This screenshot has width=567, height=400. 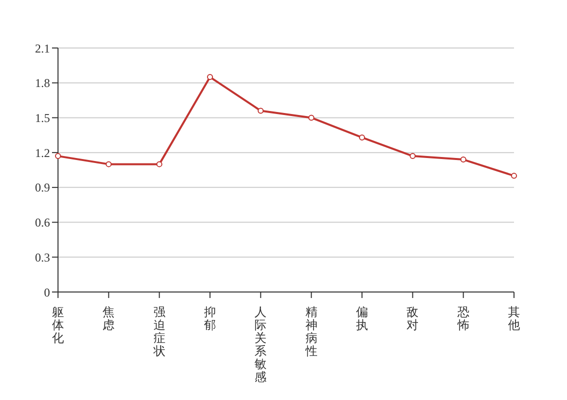 What do you see at coordinates (42, 257) in the screenshot?
I see `y-tick-label: 0.3` at bounding box center [42, 257].